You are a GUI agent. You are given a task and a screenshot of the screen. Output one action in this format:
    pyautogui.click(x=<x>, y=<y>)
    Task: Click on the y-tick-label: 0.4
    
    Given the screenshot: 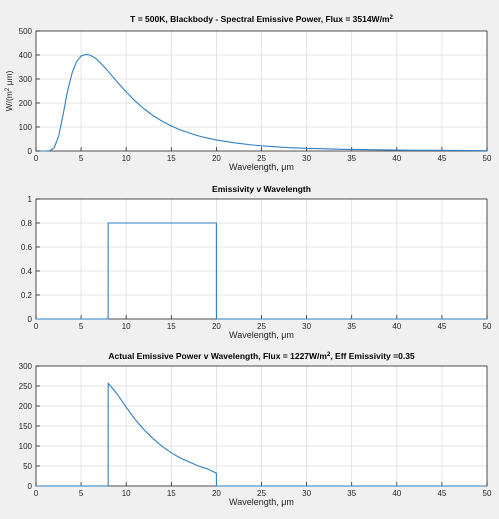 What is the action you would take?
    pyautogui.click(x=27, y=271)
    